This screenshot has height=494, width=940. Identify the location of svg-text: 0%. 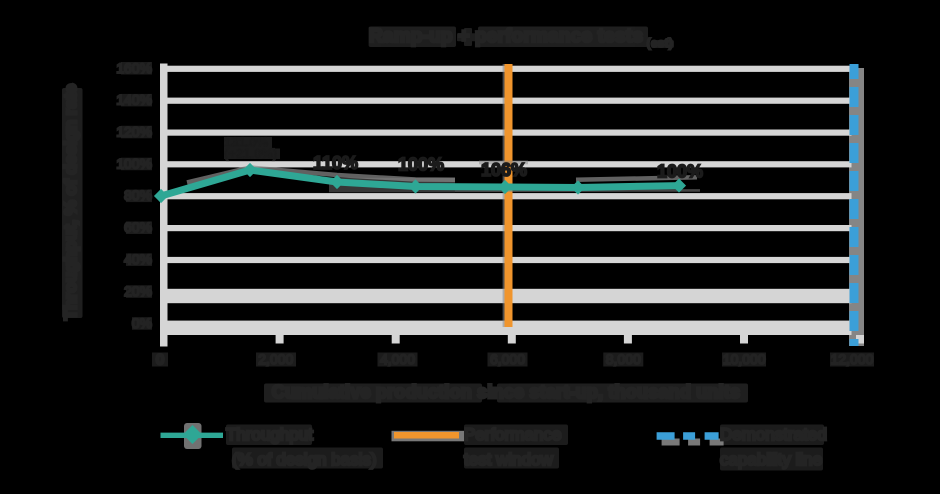
(142, 323).